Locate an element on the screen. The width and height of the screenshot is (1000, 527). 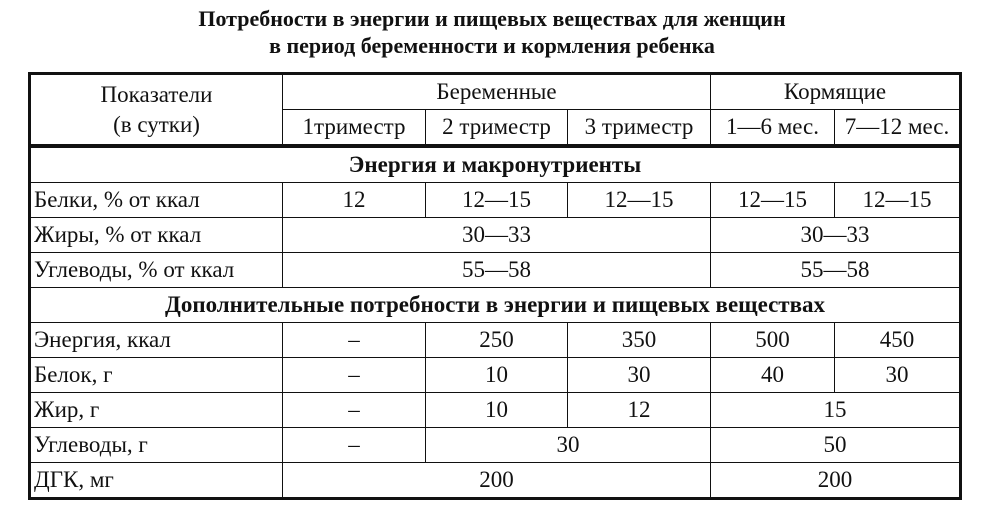
subheader: 3 триместр is located at coordinates (639, 128).